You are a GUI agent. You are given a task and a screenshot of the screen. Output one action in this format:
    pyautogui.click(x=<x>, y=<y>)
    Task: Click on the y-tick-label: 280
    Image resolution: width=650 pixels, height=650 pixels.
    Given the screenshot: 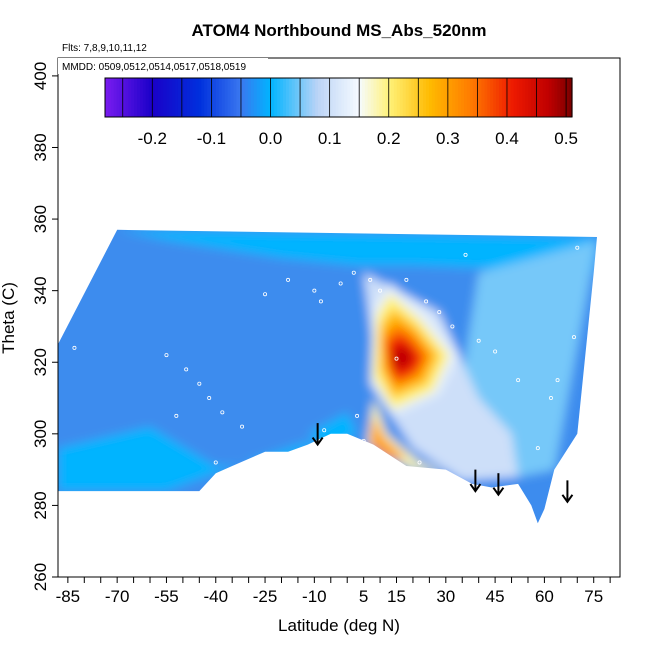 What is the action you would take?
    pyautogui.click(x=40, y=505)
    